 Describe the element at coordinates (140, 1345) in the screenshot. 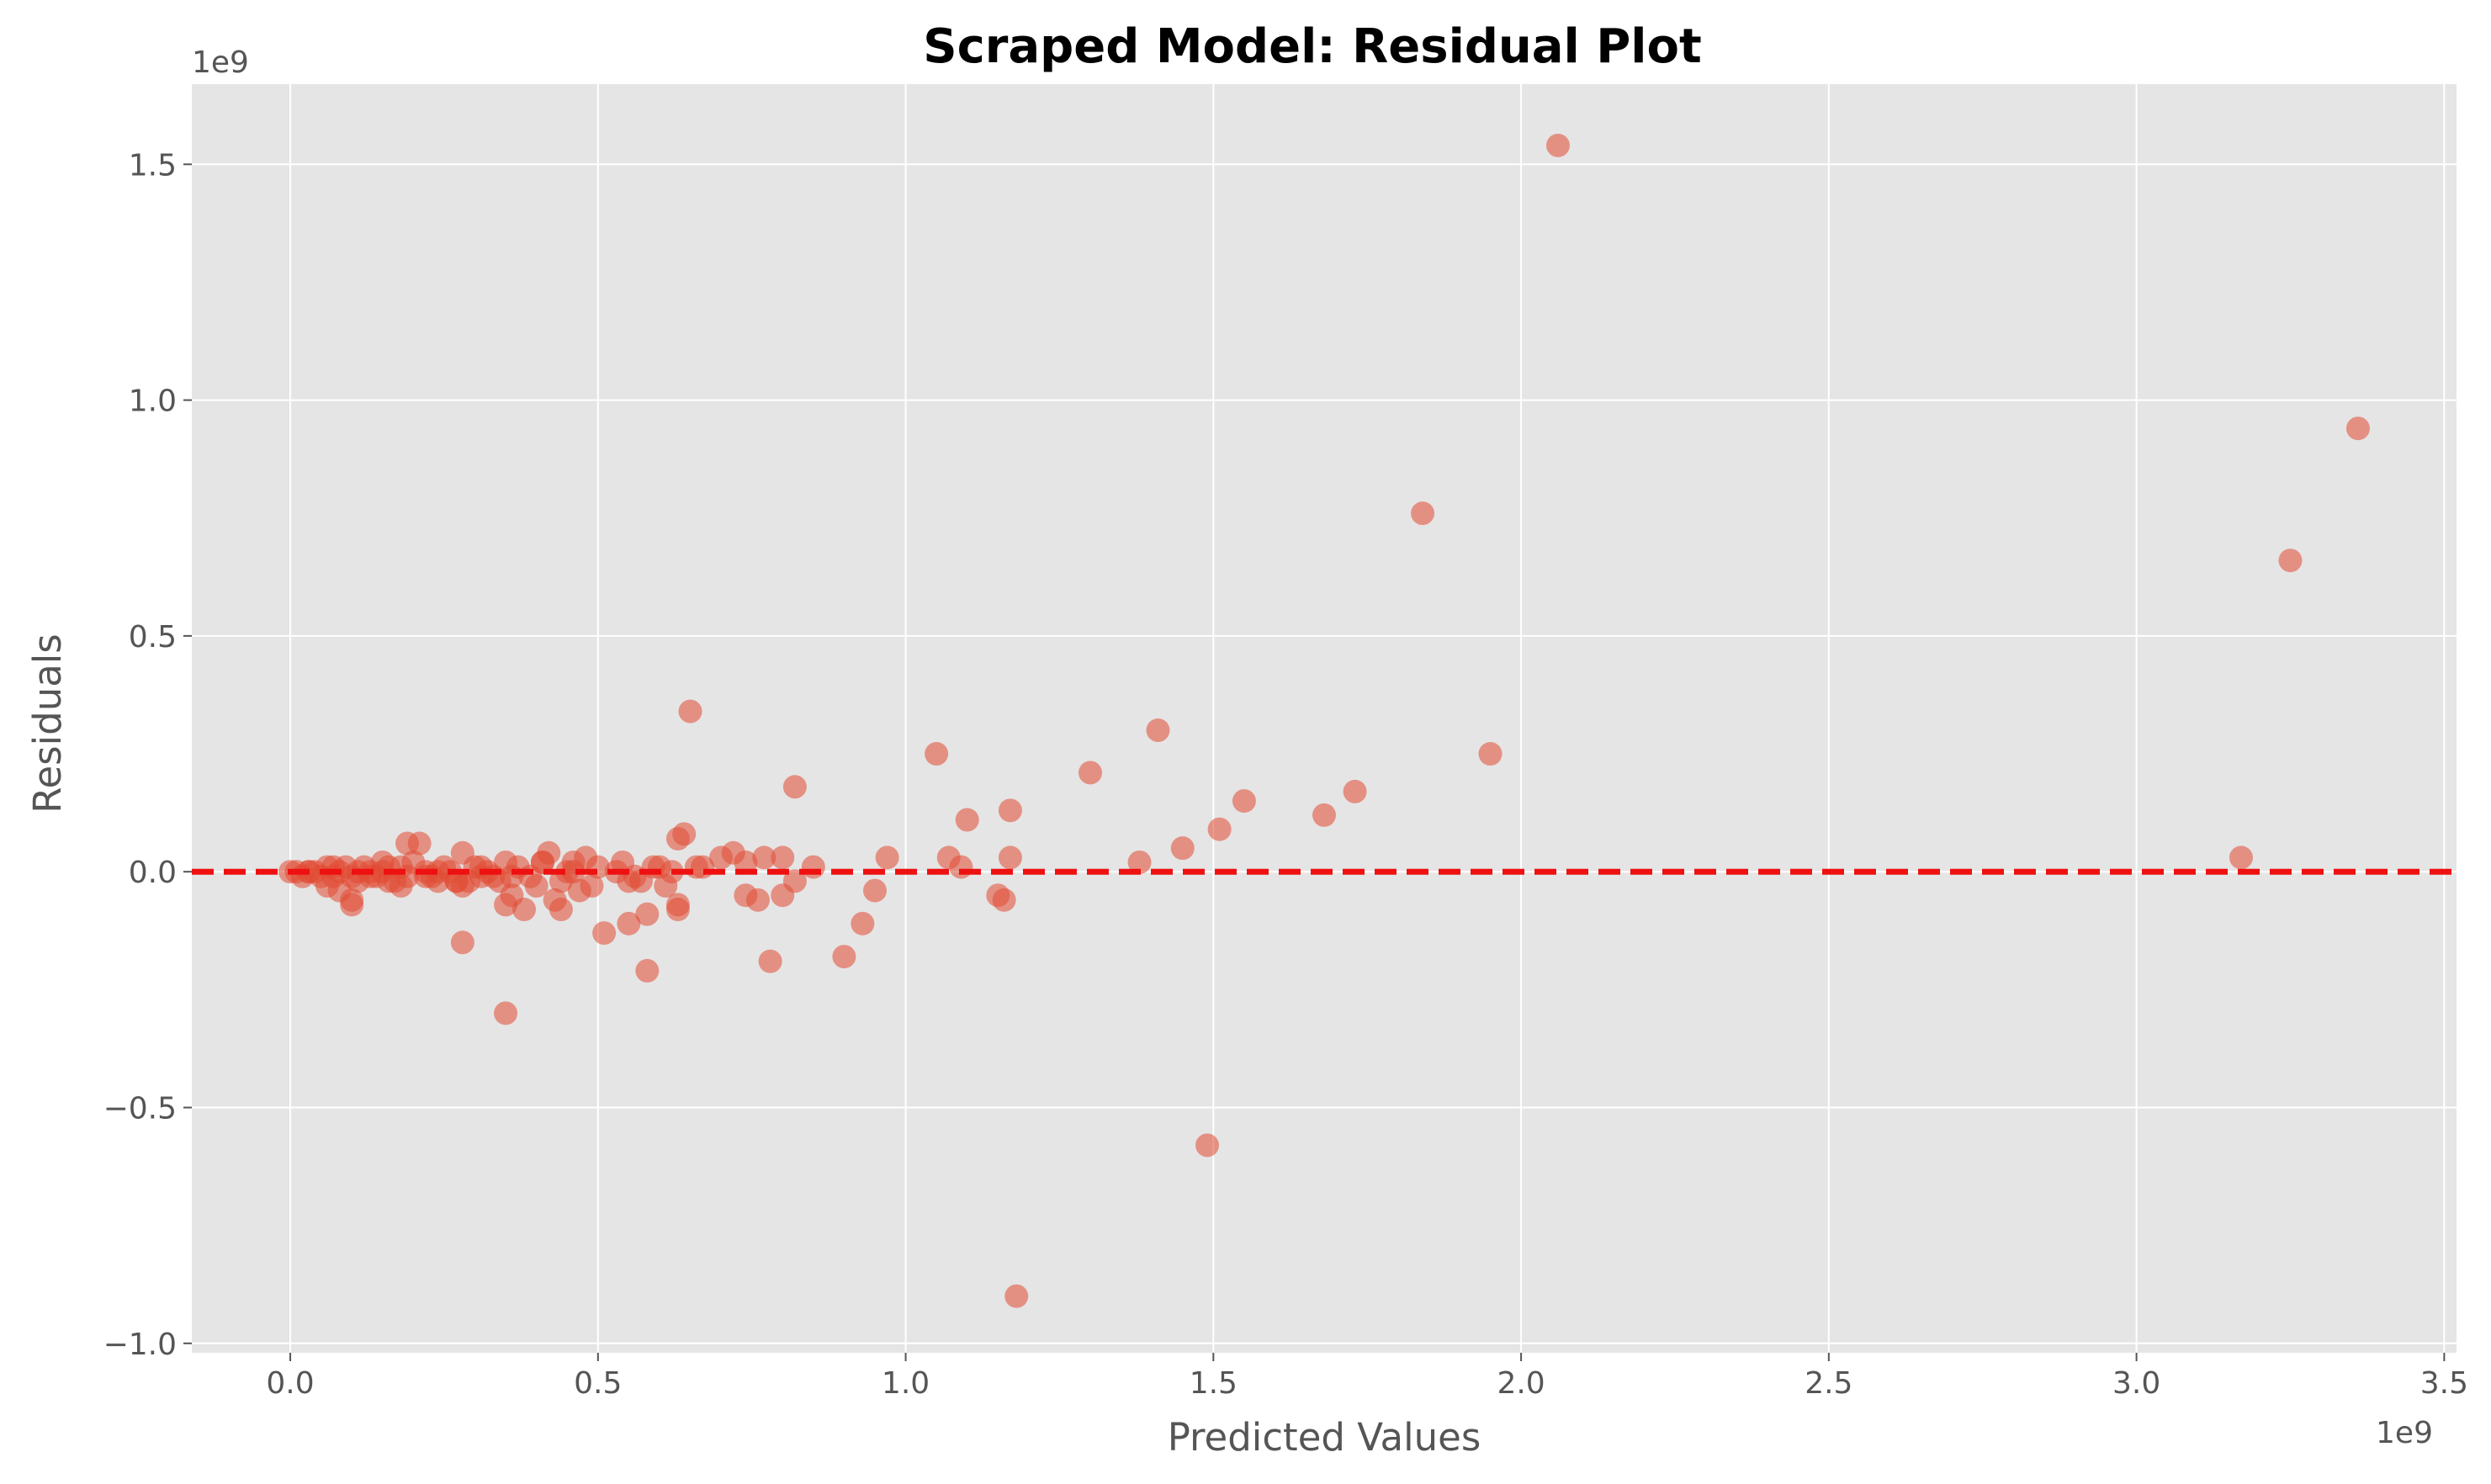

I see `y-tick-label: −1.0` at that location.